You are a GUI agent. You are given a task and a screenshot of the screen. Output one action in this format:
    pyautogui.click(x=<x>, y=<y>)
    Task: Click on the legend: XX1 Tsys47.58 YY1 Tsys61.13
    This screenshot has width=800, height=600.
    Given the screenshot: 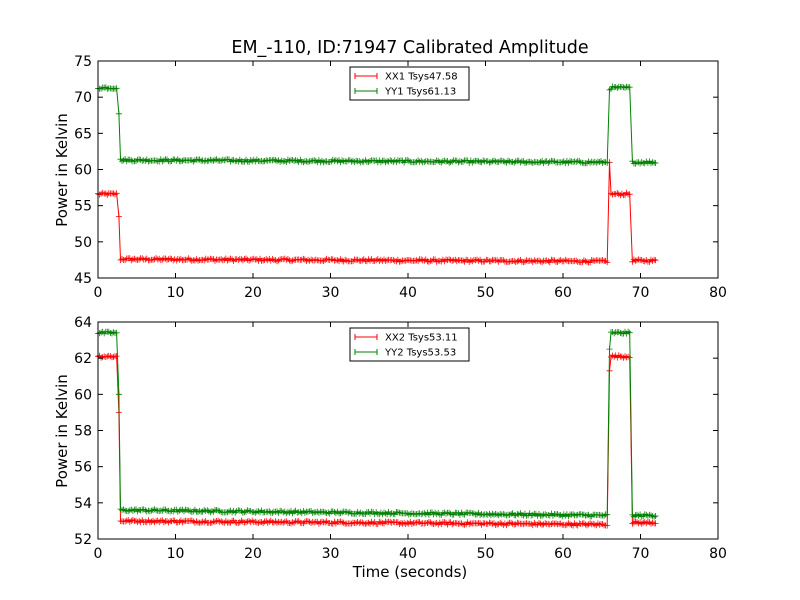 What is the action you would take?
    pyautogui.click(x=409, y=83)
    